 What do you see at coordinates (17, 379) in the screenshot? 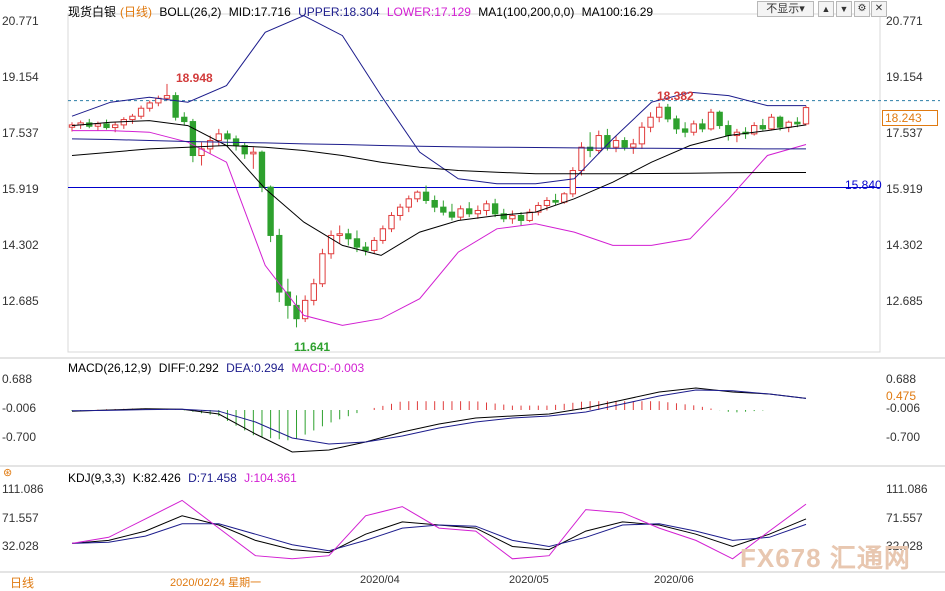
I see `macd-tick-left: 0.688` at bounding box center [17, 379].